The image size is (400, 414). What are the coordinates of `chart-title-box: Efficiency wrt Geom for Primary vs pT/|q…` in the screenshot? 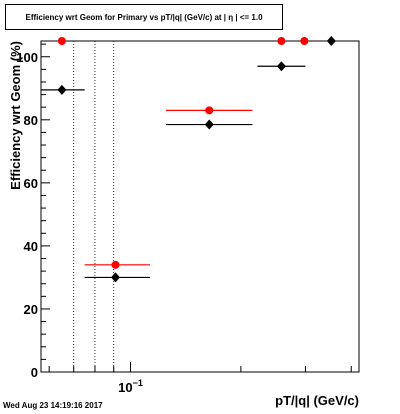 It's located at (144, 17).